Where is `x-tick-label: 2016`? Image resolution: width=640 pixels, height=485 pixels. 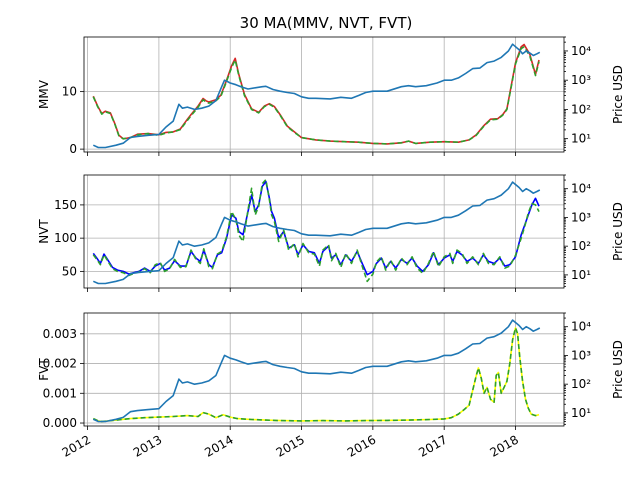
x-tick-label: 2016 is located at coordinates (361, 445).